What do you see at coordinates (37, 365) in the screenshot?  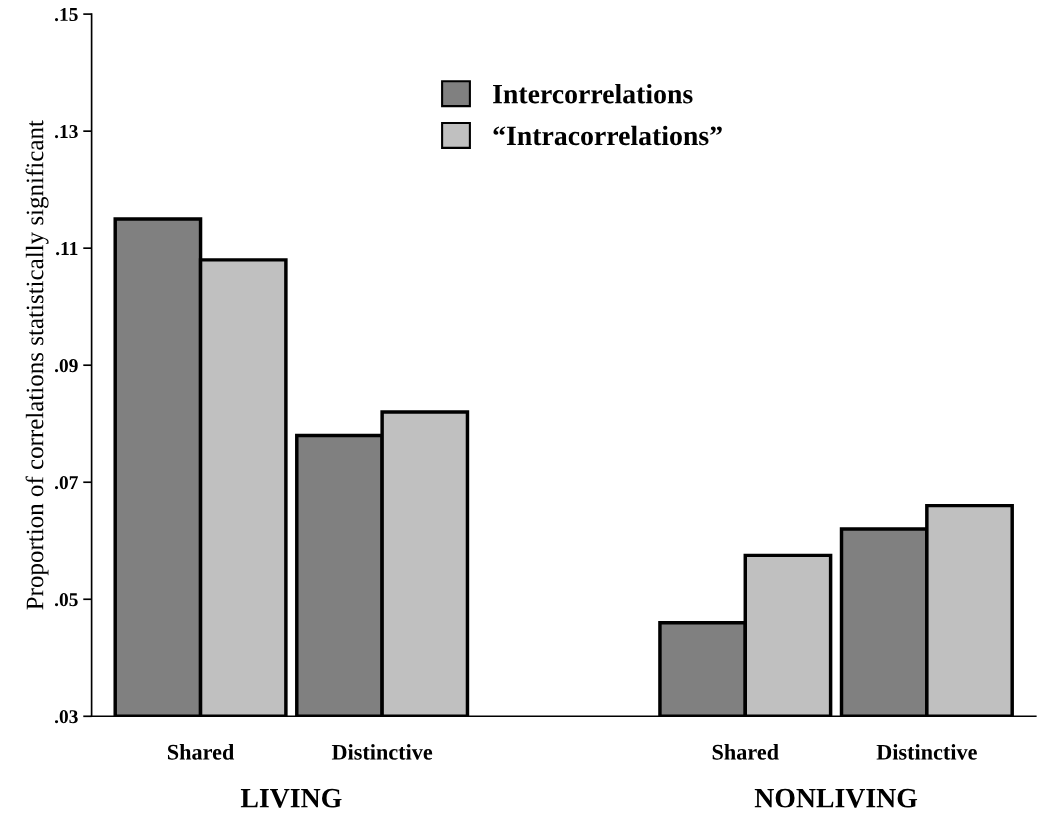 I see `y-axis-title: Proportion of correlations statistically significant` at bounding box center [37, 365].